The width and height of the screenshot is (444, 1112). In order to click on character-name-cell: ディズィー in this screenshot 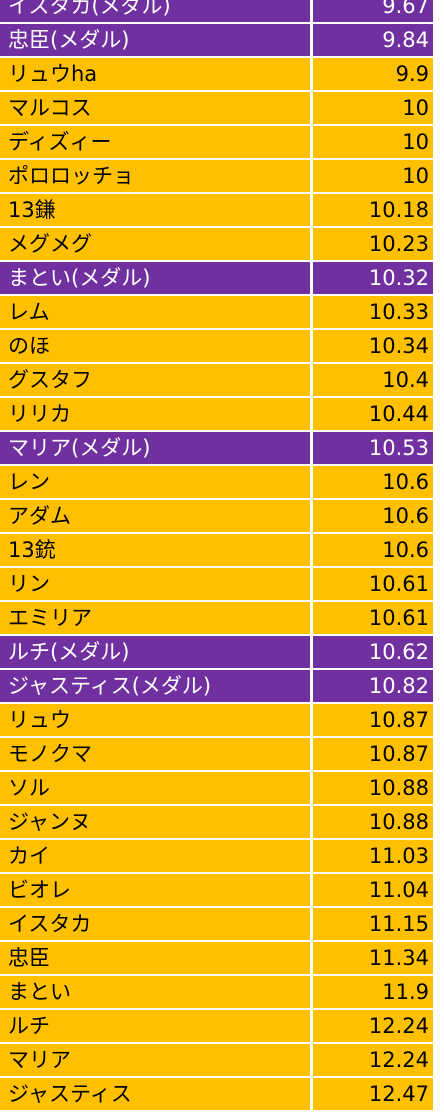, I will do `click(155, 142)`.